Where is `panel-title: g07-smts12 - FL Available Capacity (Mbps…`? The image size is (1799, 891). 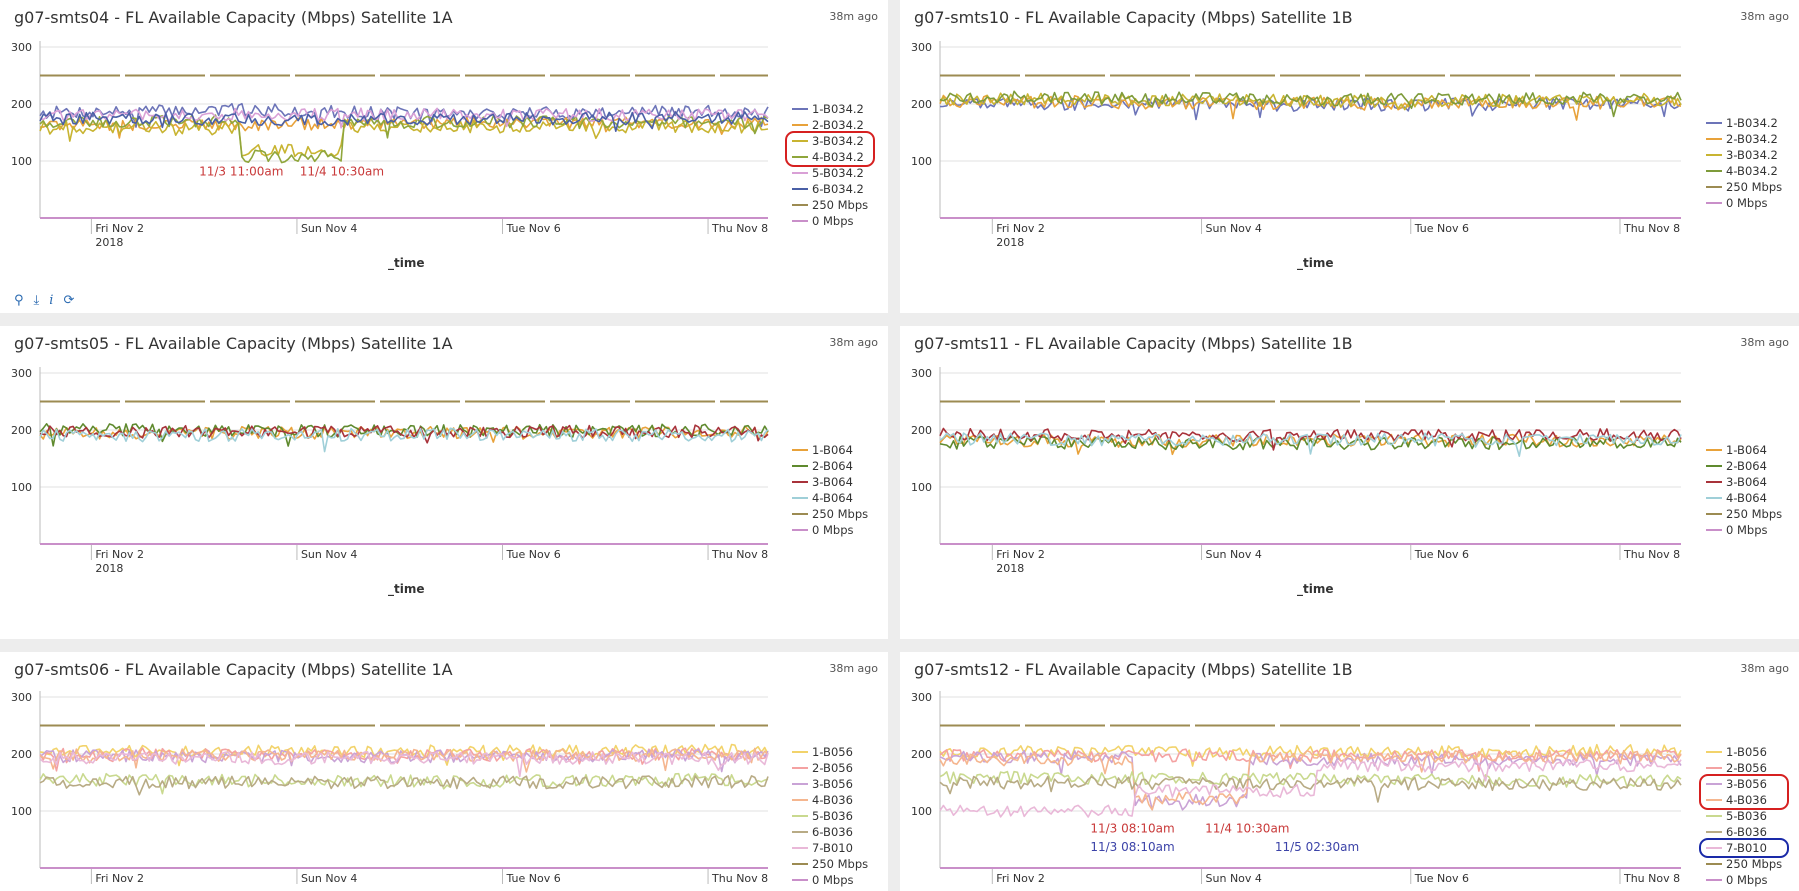 panel-title: g07-smts12 - FL Available Capacity (Mbps… is located at coordinates (1133, 669).